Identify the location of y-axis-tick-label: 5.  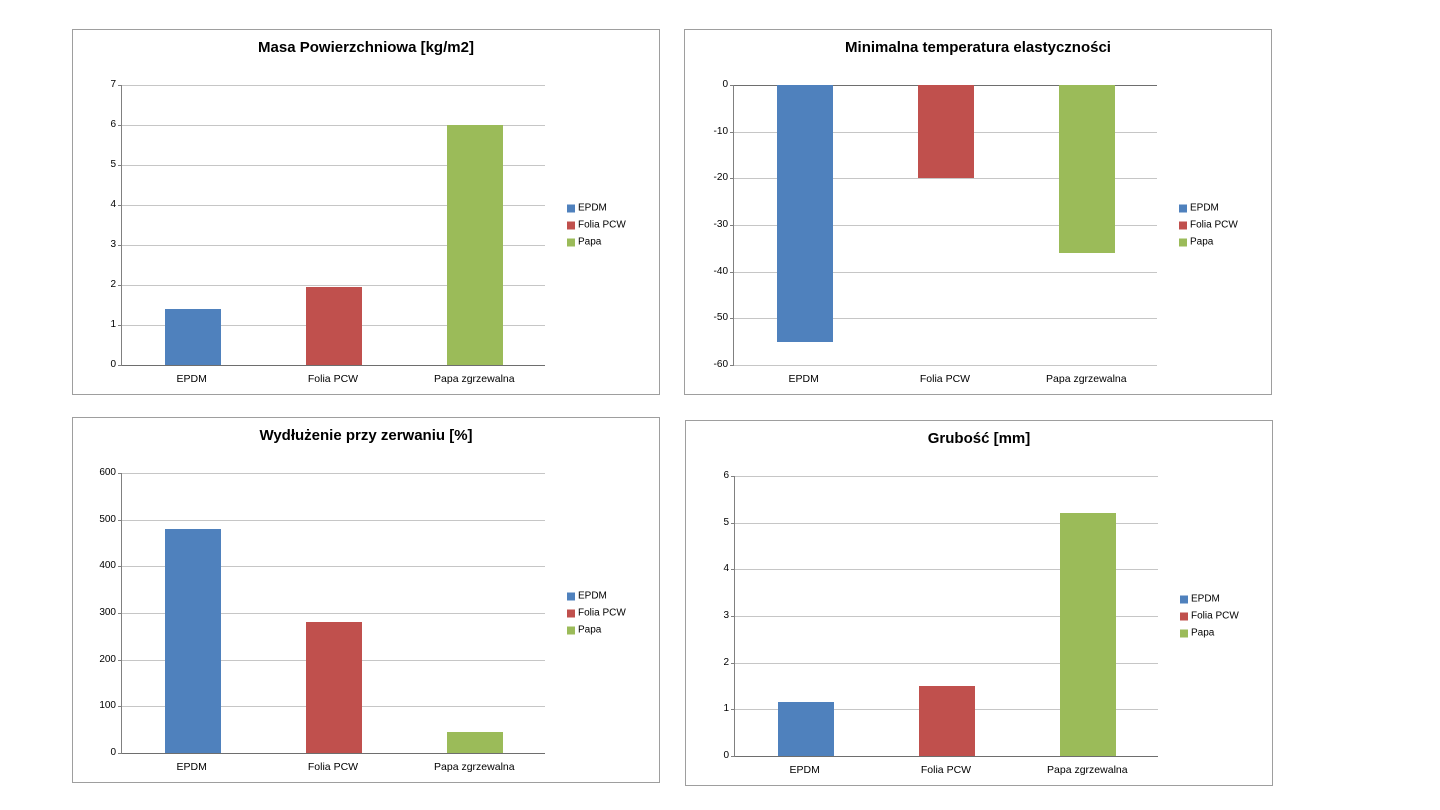
(113, 164).